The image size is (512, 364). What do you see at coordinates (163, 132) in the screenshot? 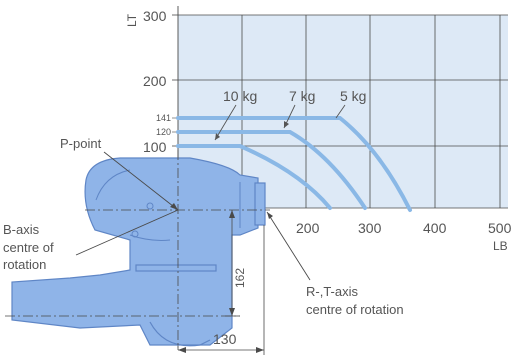
I see `y-tick-120: 120` at bounding box center [163, 132].